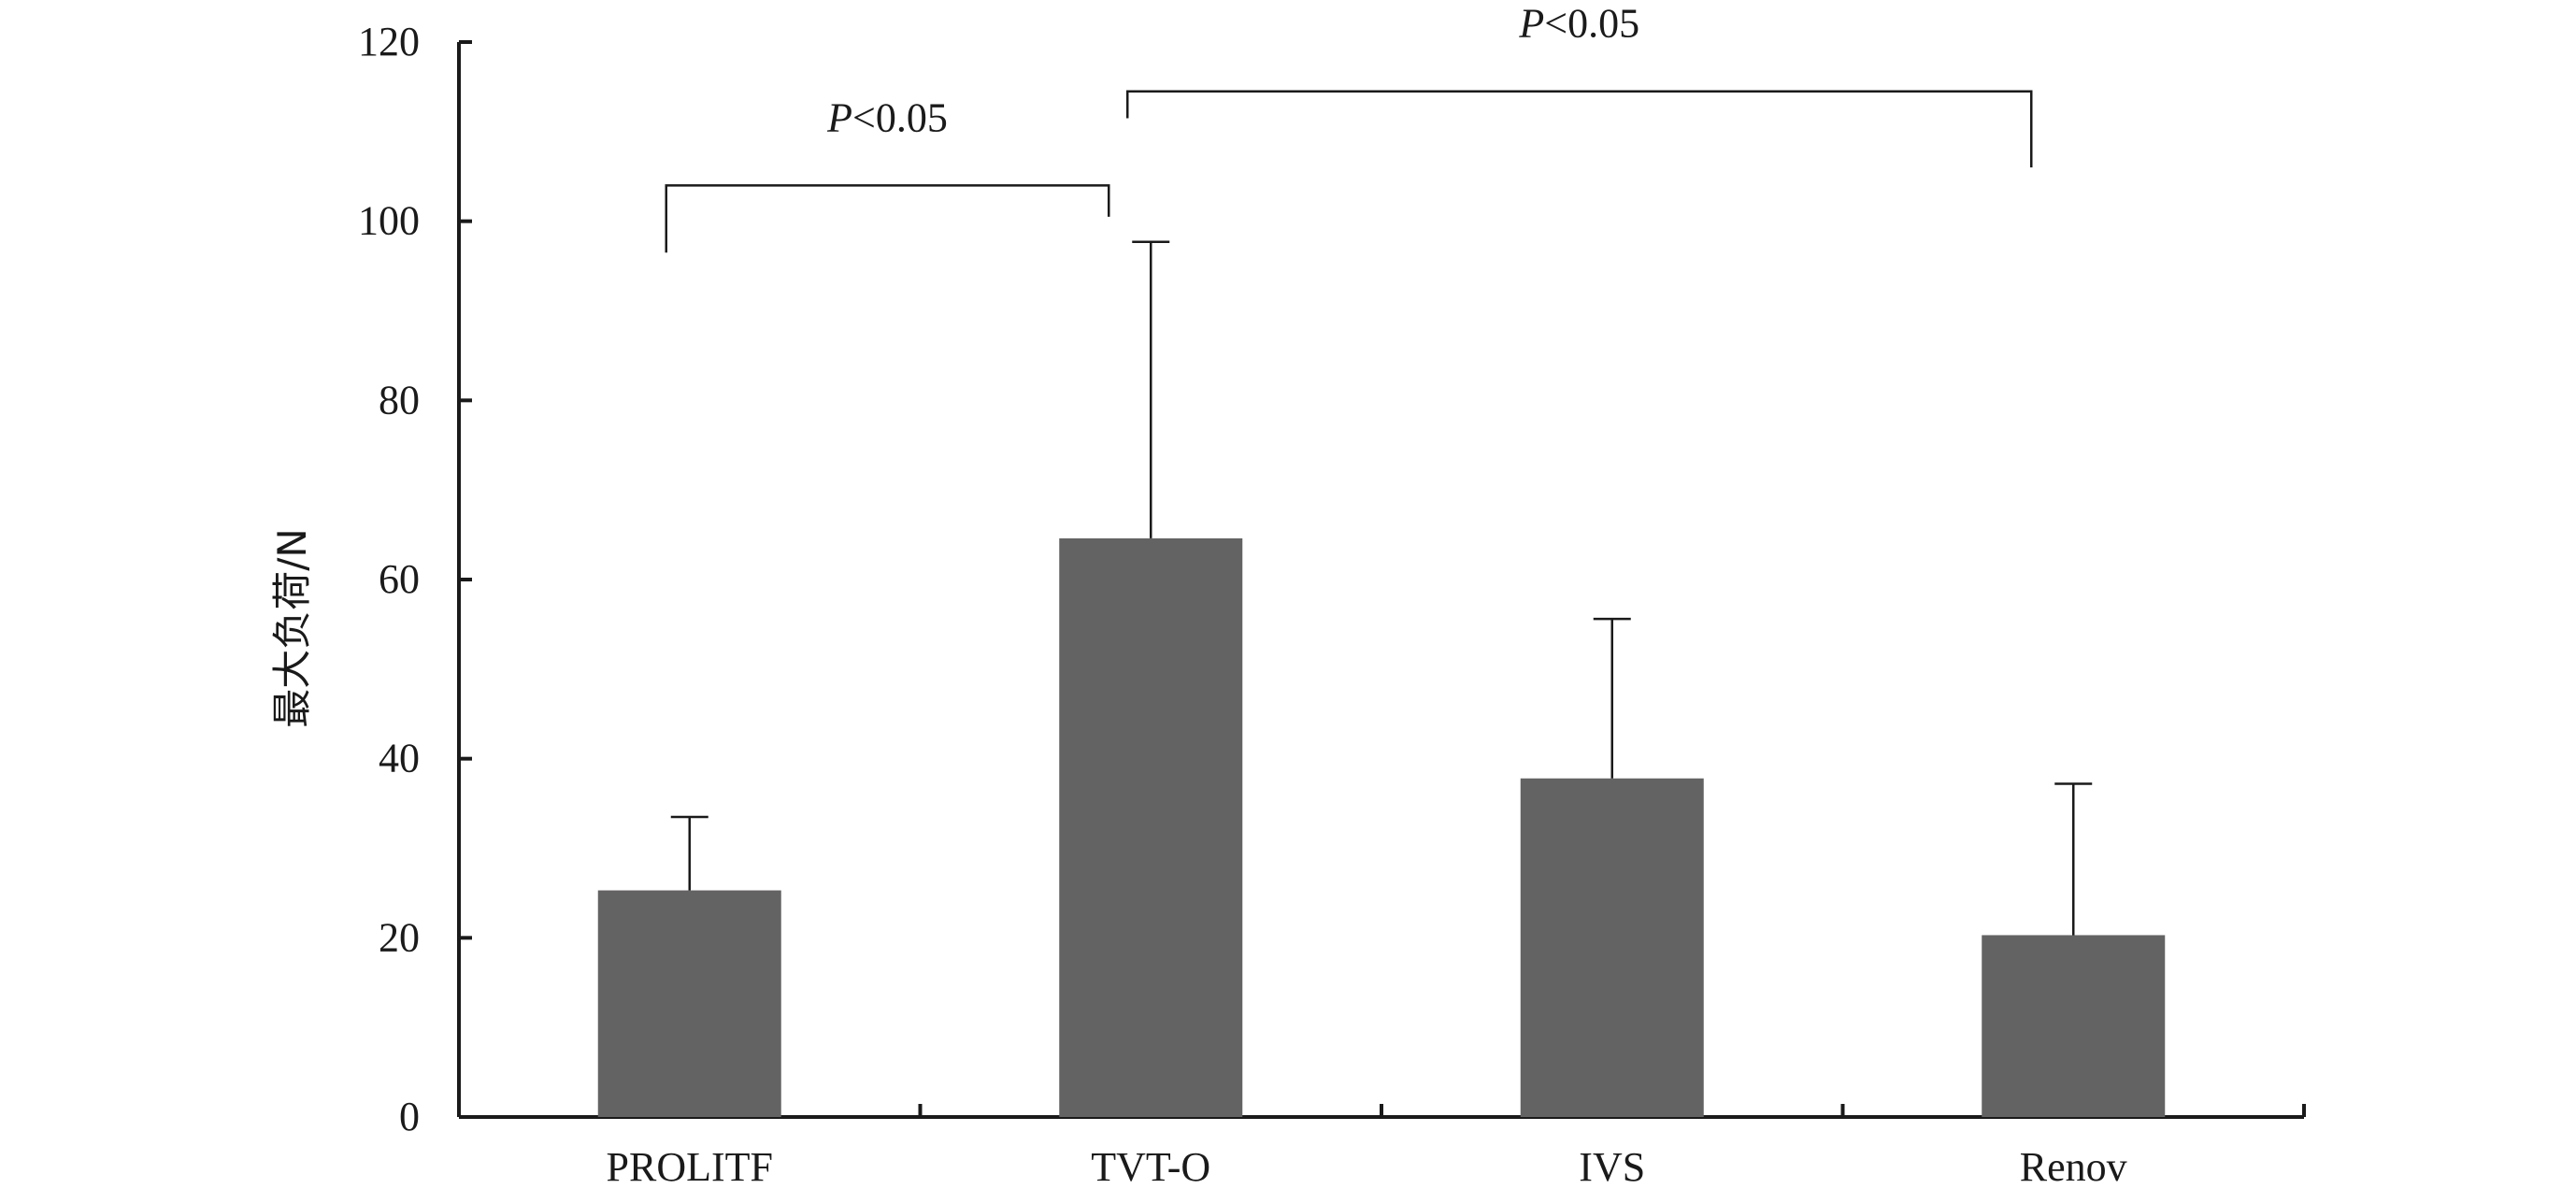 This screenshot has height=1203, width=2576. I want to click on y-axis: 0 20 40 60 80 100 120, so click(415, 579).